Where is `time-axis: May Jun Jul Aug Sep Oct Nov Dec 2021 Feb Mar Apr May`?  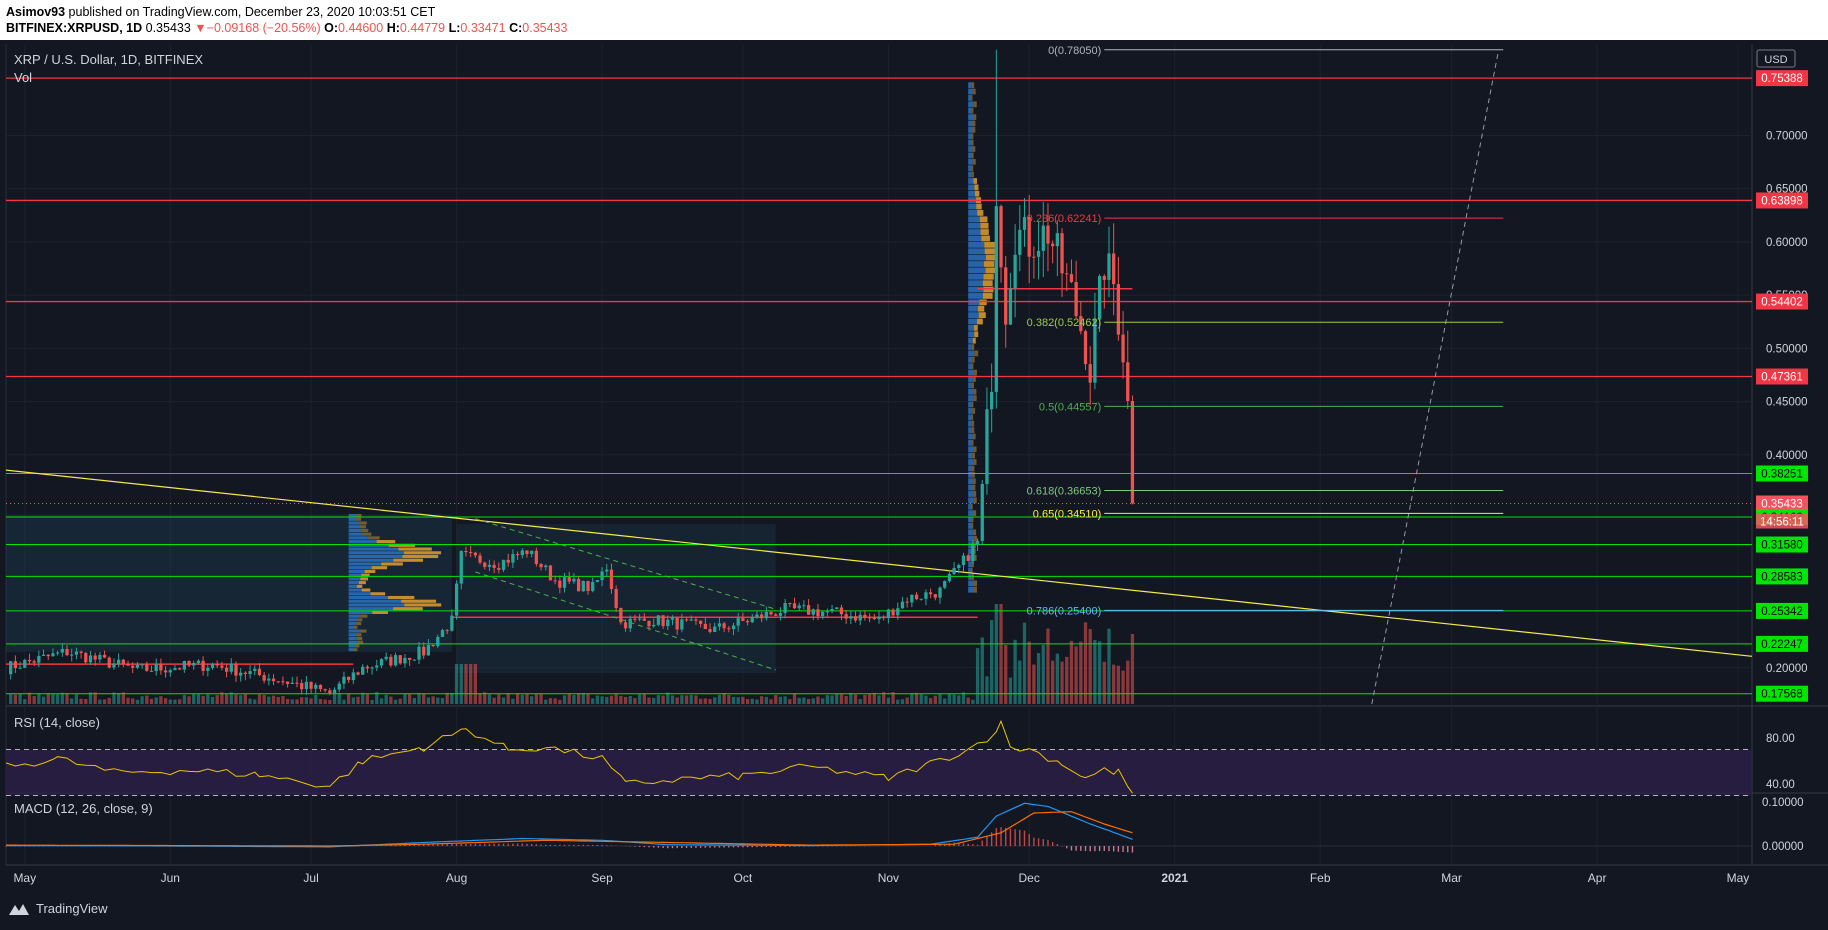 time-axis: May Jun Jul Aug Sep Oct Nov Dec 2021 Feb Mar Apr May is located at coordinates (881, 878).